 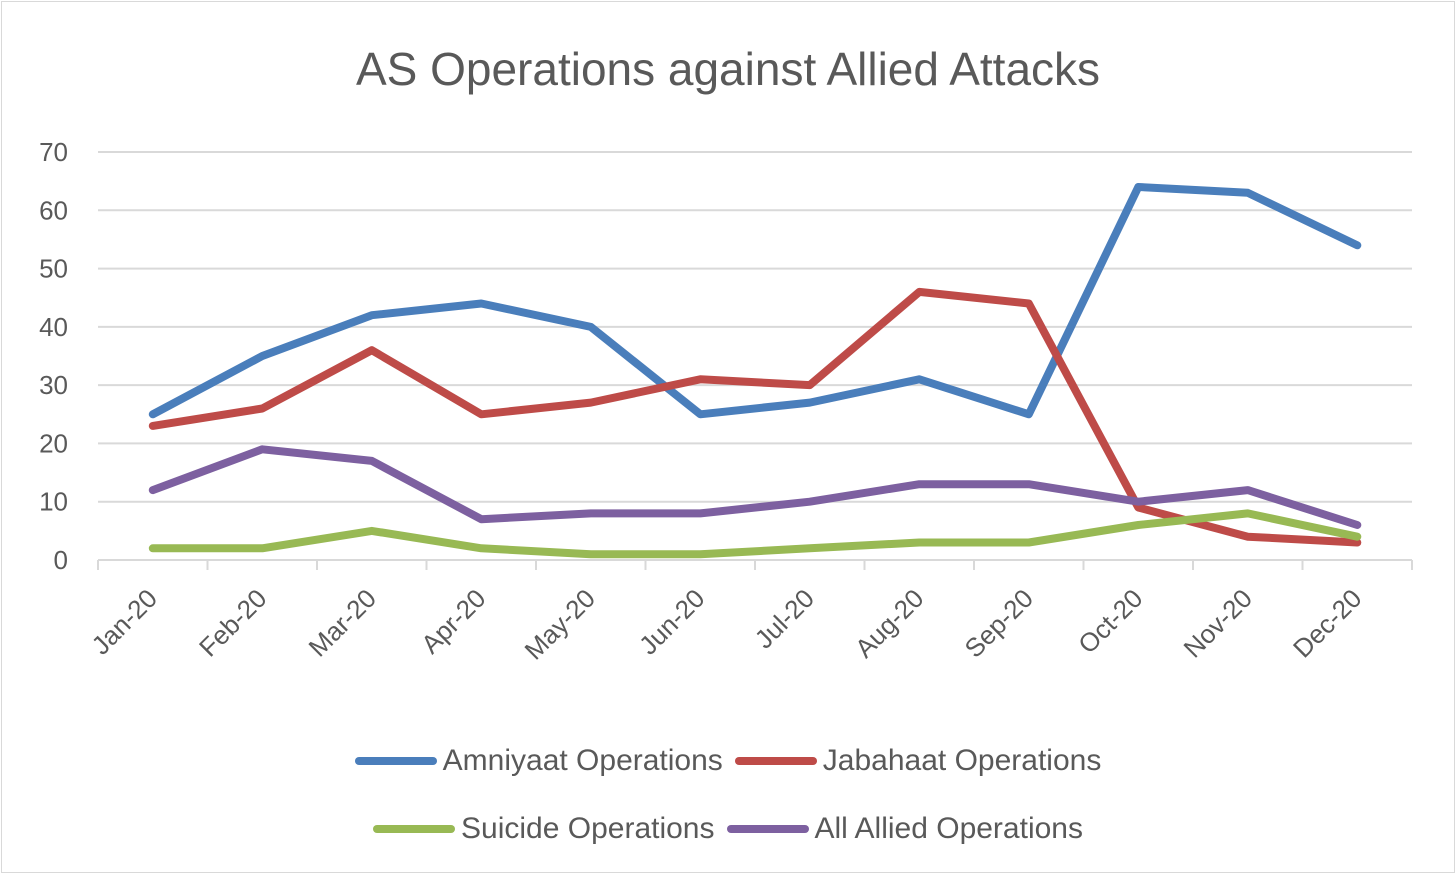 What do you see at coordinates (948, 828) in the screenshot?
I see `legend-label: All Allied Operations` at bounding box center [948, 828].